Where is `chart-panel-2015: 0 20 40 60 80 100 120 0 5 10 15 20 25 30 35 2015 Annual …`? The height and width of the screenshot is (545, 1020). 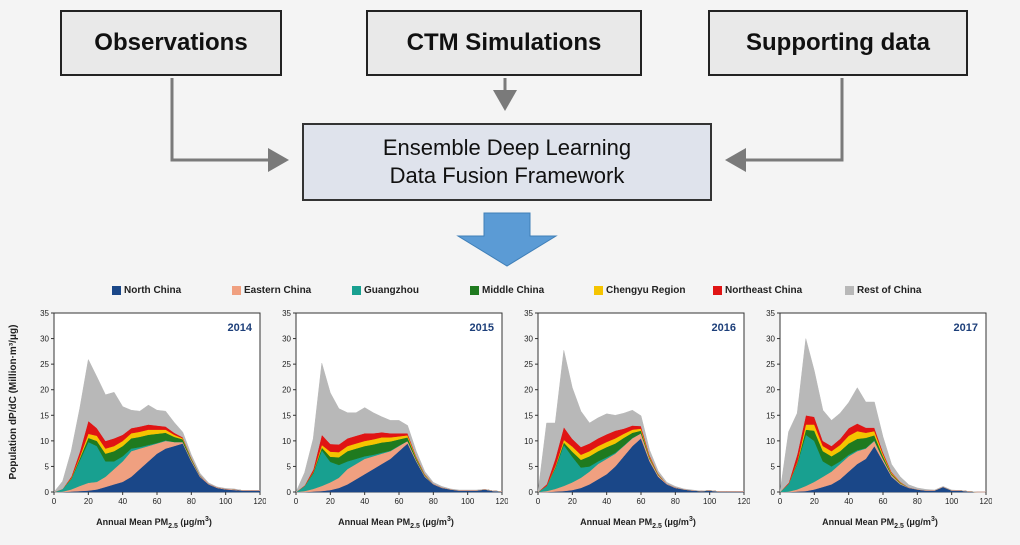
chart-panel-2015: 0 20 40 60 80 100 120 0 5 10 15 20 25 30 35 2015 Annual … is located at coordinates (388, 421).